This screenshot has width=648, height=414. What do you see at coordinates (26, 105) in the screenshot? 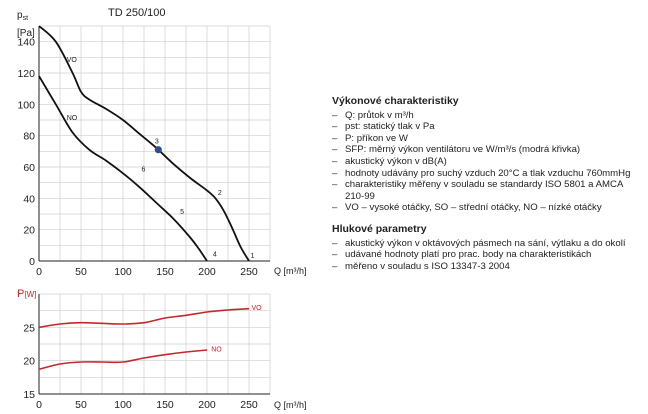
I see `y-tick-label: 100` at bounding box center [26, 105].